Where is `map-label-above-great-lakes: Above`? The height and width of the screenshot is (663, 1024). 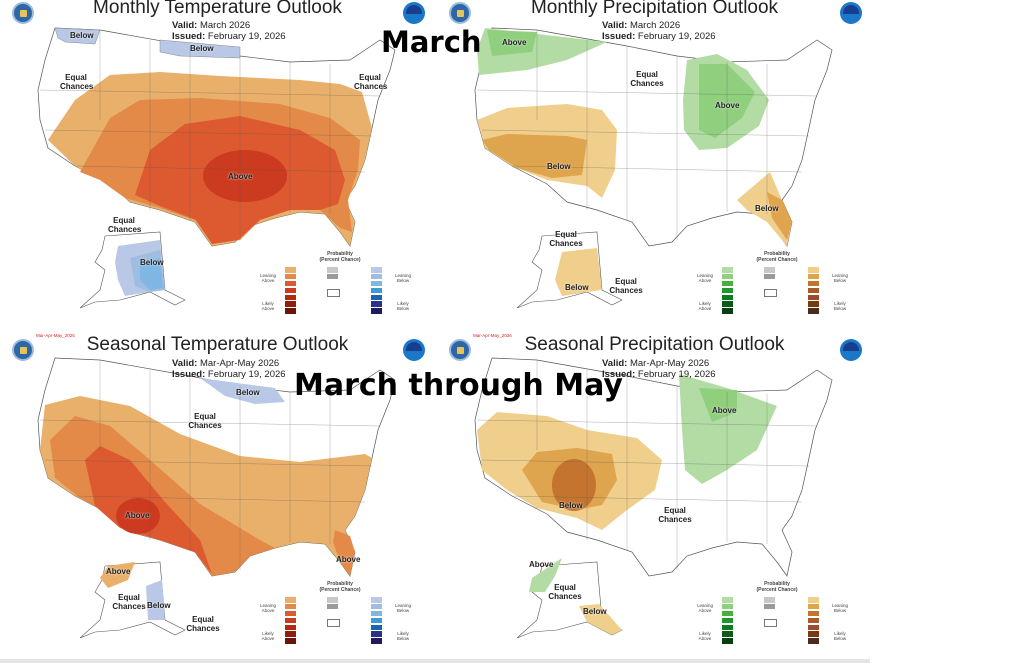
map-label-above-great-lakes: Above is located at coordinates (724, 410).